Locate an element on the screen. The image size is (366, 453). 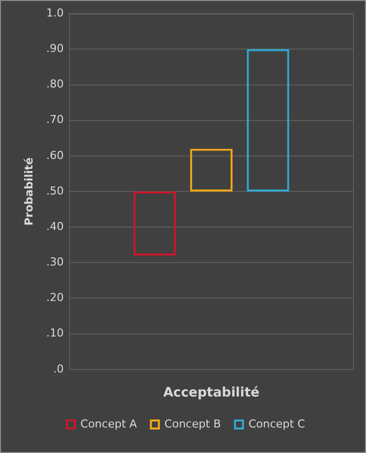
y-tick-label: .80 is located at coordinates (55, 84).